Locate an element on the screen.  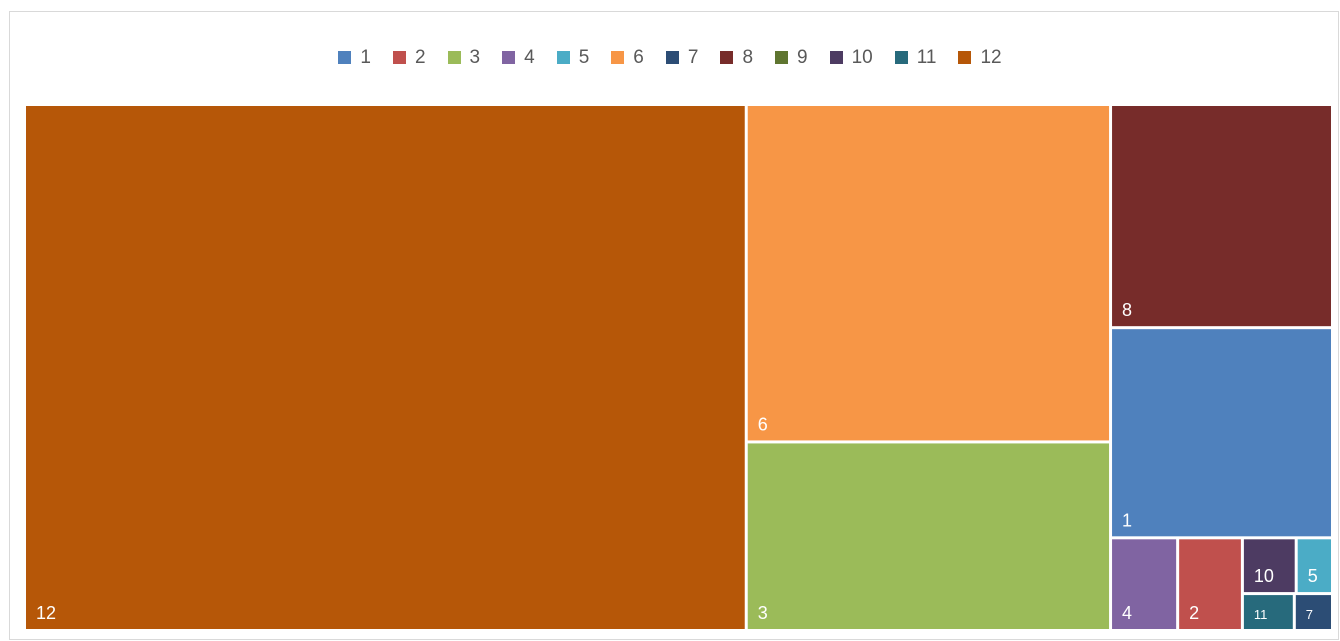
treemap-label-10: 10 is located at coordinates (1264, 576).